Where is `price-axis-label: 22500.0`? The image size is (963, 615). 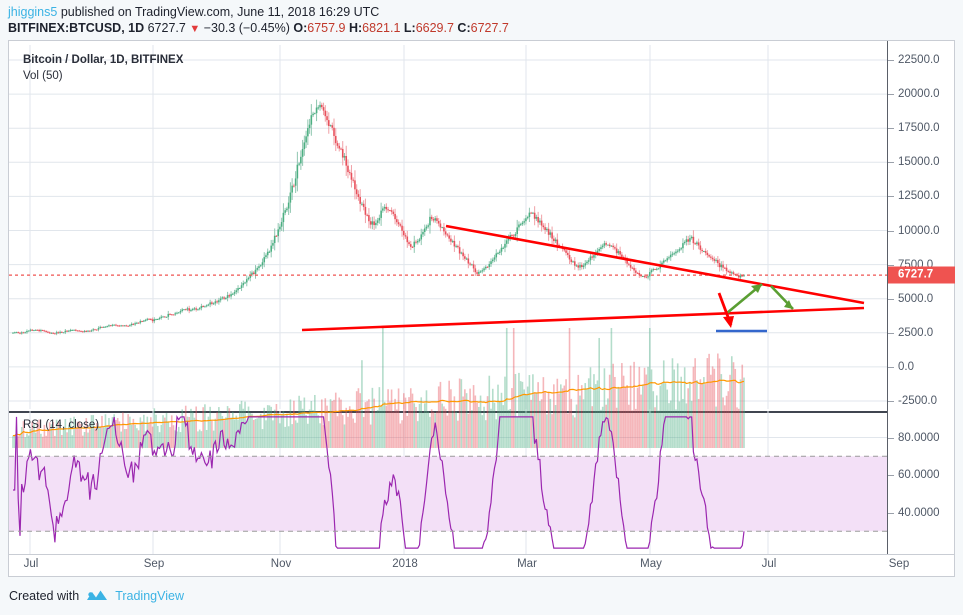
price-axis-label: 22500.0 is located at coordinates (919, 60).